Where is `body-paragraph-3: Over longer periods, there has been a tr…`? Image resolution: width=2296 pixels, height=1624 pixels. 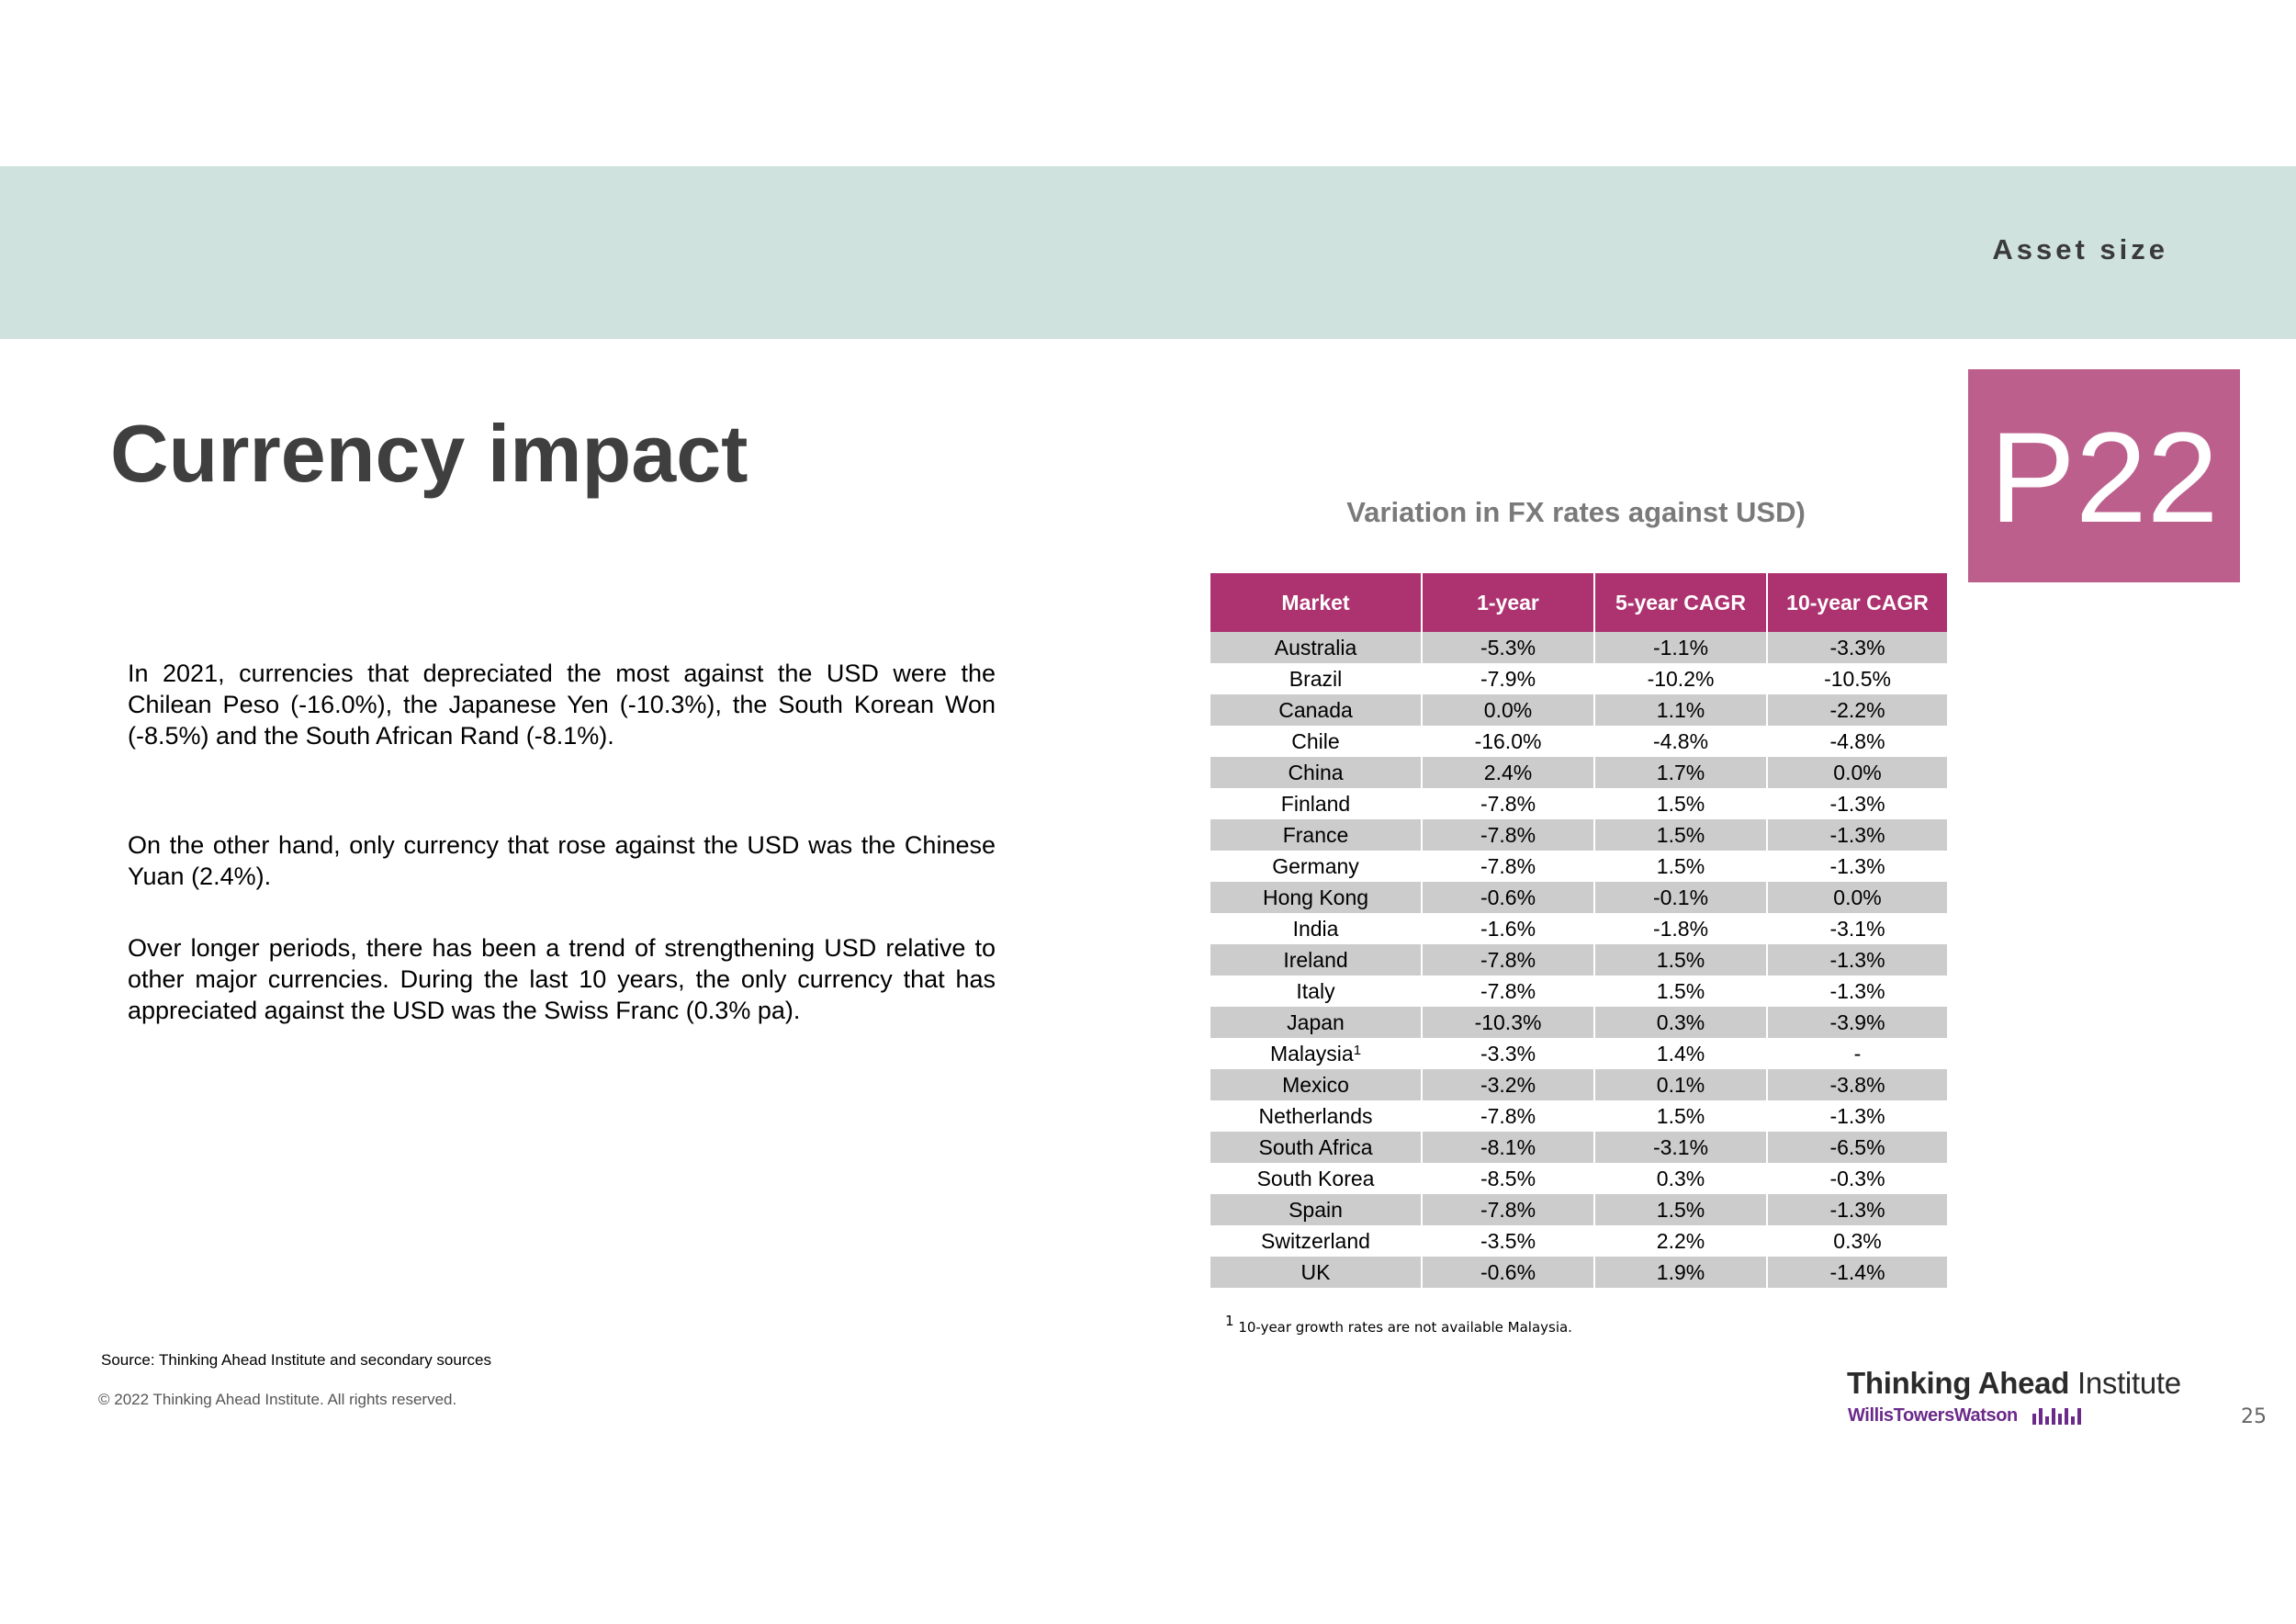 body-paragraph-3: Over longer periods, there has been a tr… is located at coordinates (562, 979).